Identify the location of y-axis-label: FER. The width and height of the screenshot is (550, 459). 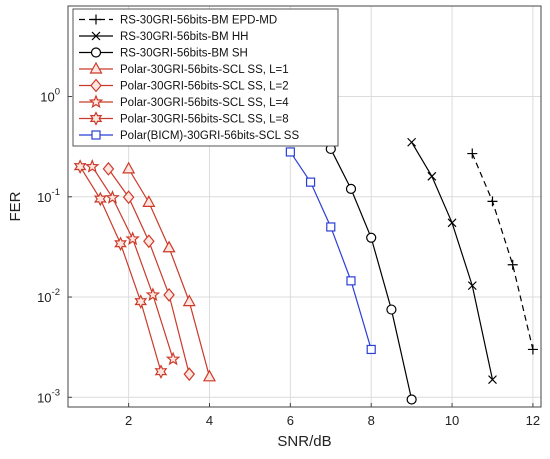
(15, 206).